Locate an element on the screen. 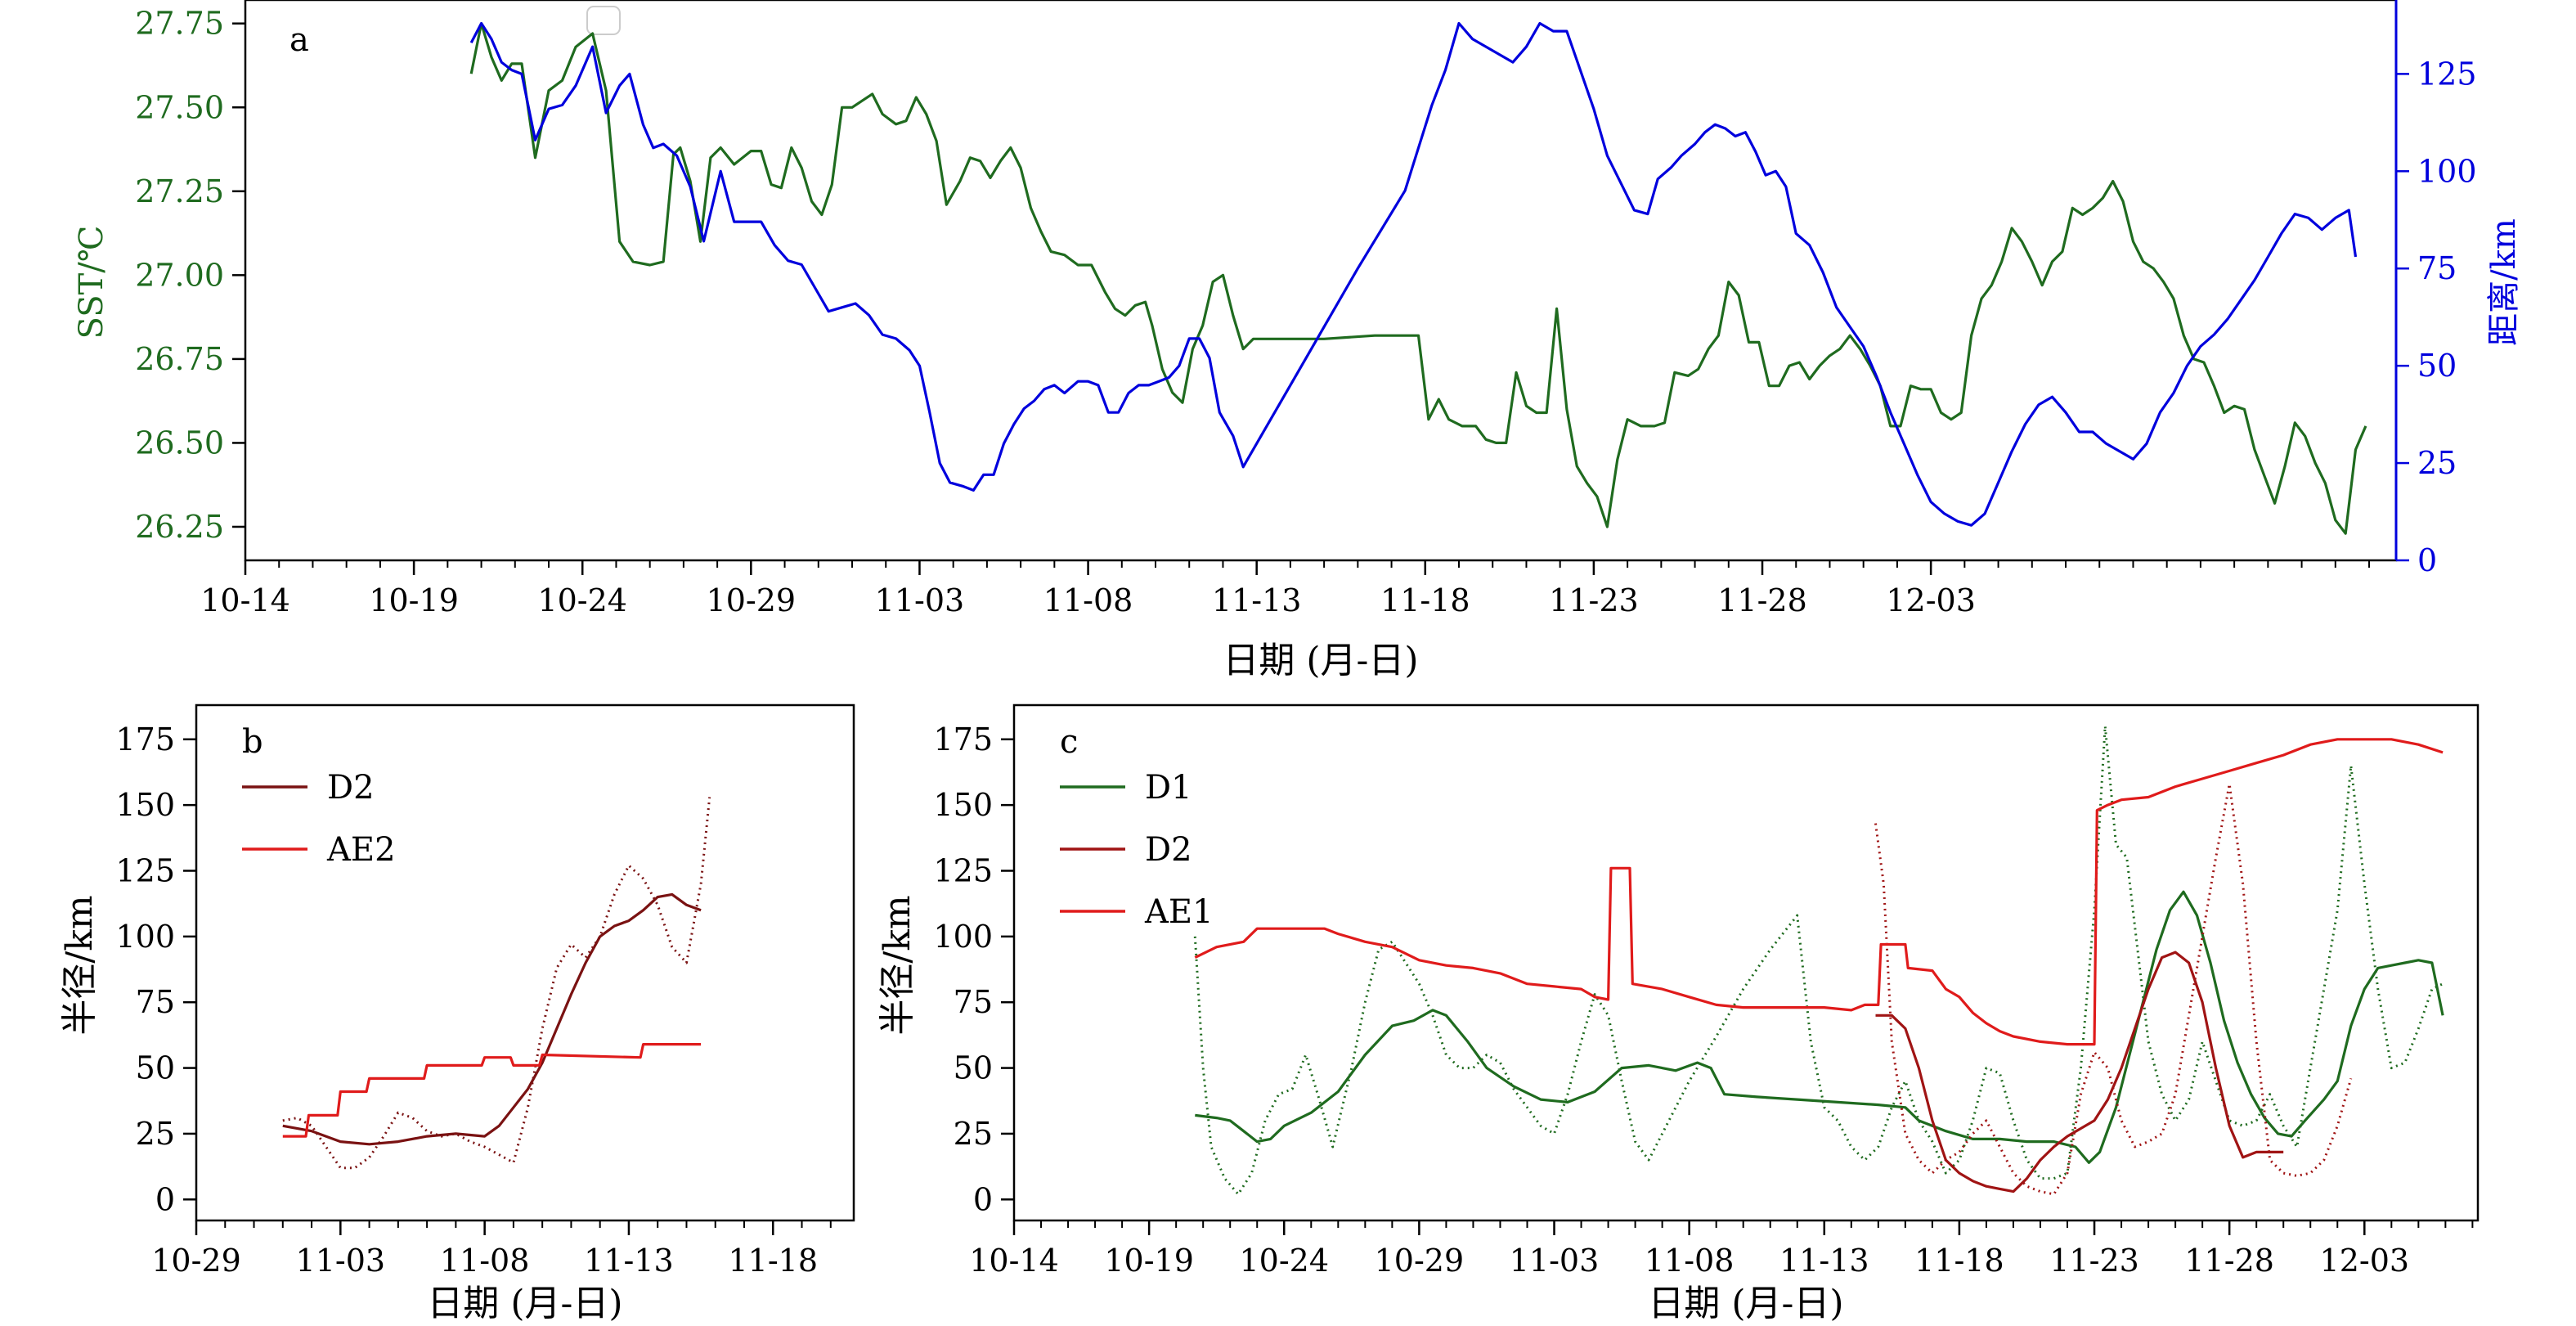 This screenshot has height=1326, width=2576. panel-a-letter: a is located at coordinates (299, 40).